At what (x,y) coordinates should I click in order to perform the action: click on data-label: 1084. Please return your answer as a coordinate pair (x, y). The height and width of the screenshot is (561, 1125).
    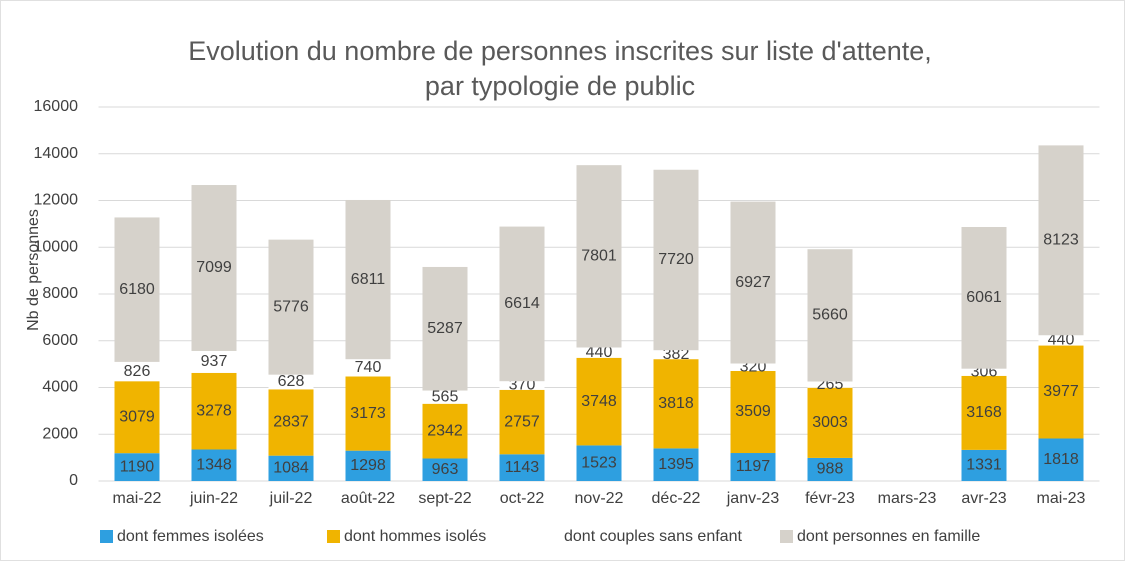
    Looking at the image, I should click on (291, 468).